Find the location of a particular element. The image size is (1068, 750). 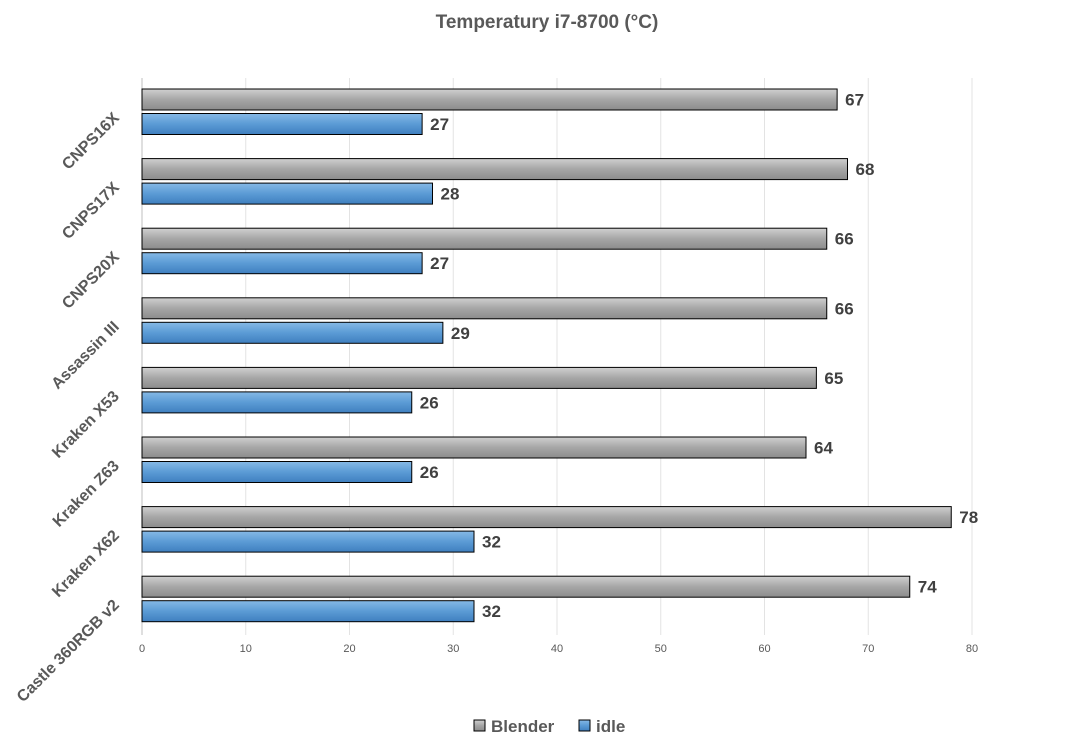

category-label: CNPS16X is located at coordinates (91, 141).